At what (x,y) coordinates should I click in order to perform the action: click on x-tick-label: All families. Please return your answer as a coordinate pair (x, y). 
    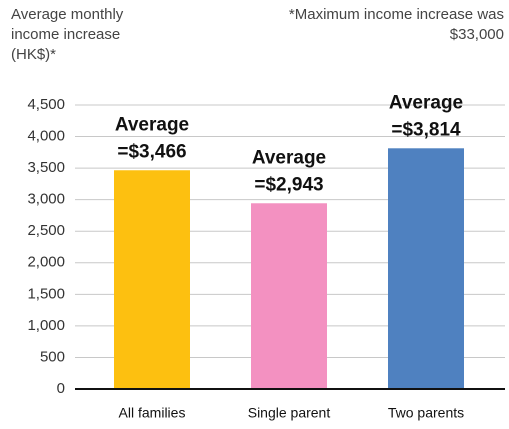
    Looking at the image, I should click on (152, 413).